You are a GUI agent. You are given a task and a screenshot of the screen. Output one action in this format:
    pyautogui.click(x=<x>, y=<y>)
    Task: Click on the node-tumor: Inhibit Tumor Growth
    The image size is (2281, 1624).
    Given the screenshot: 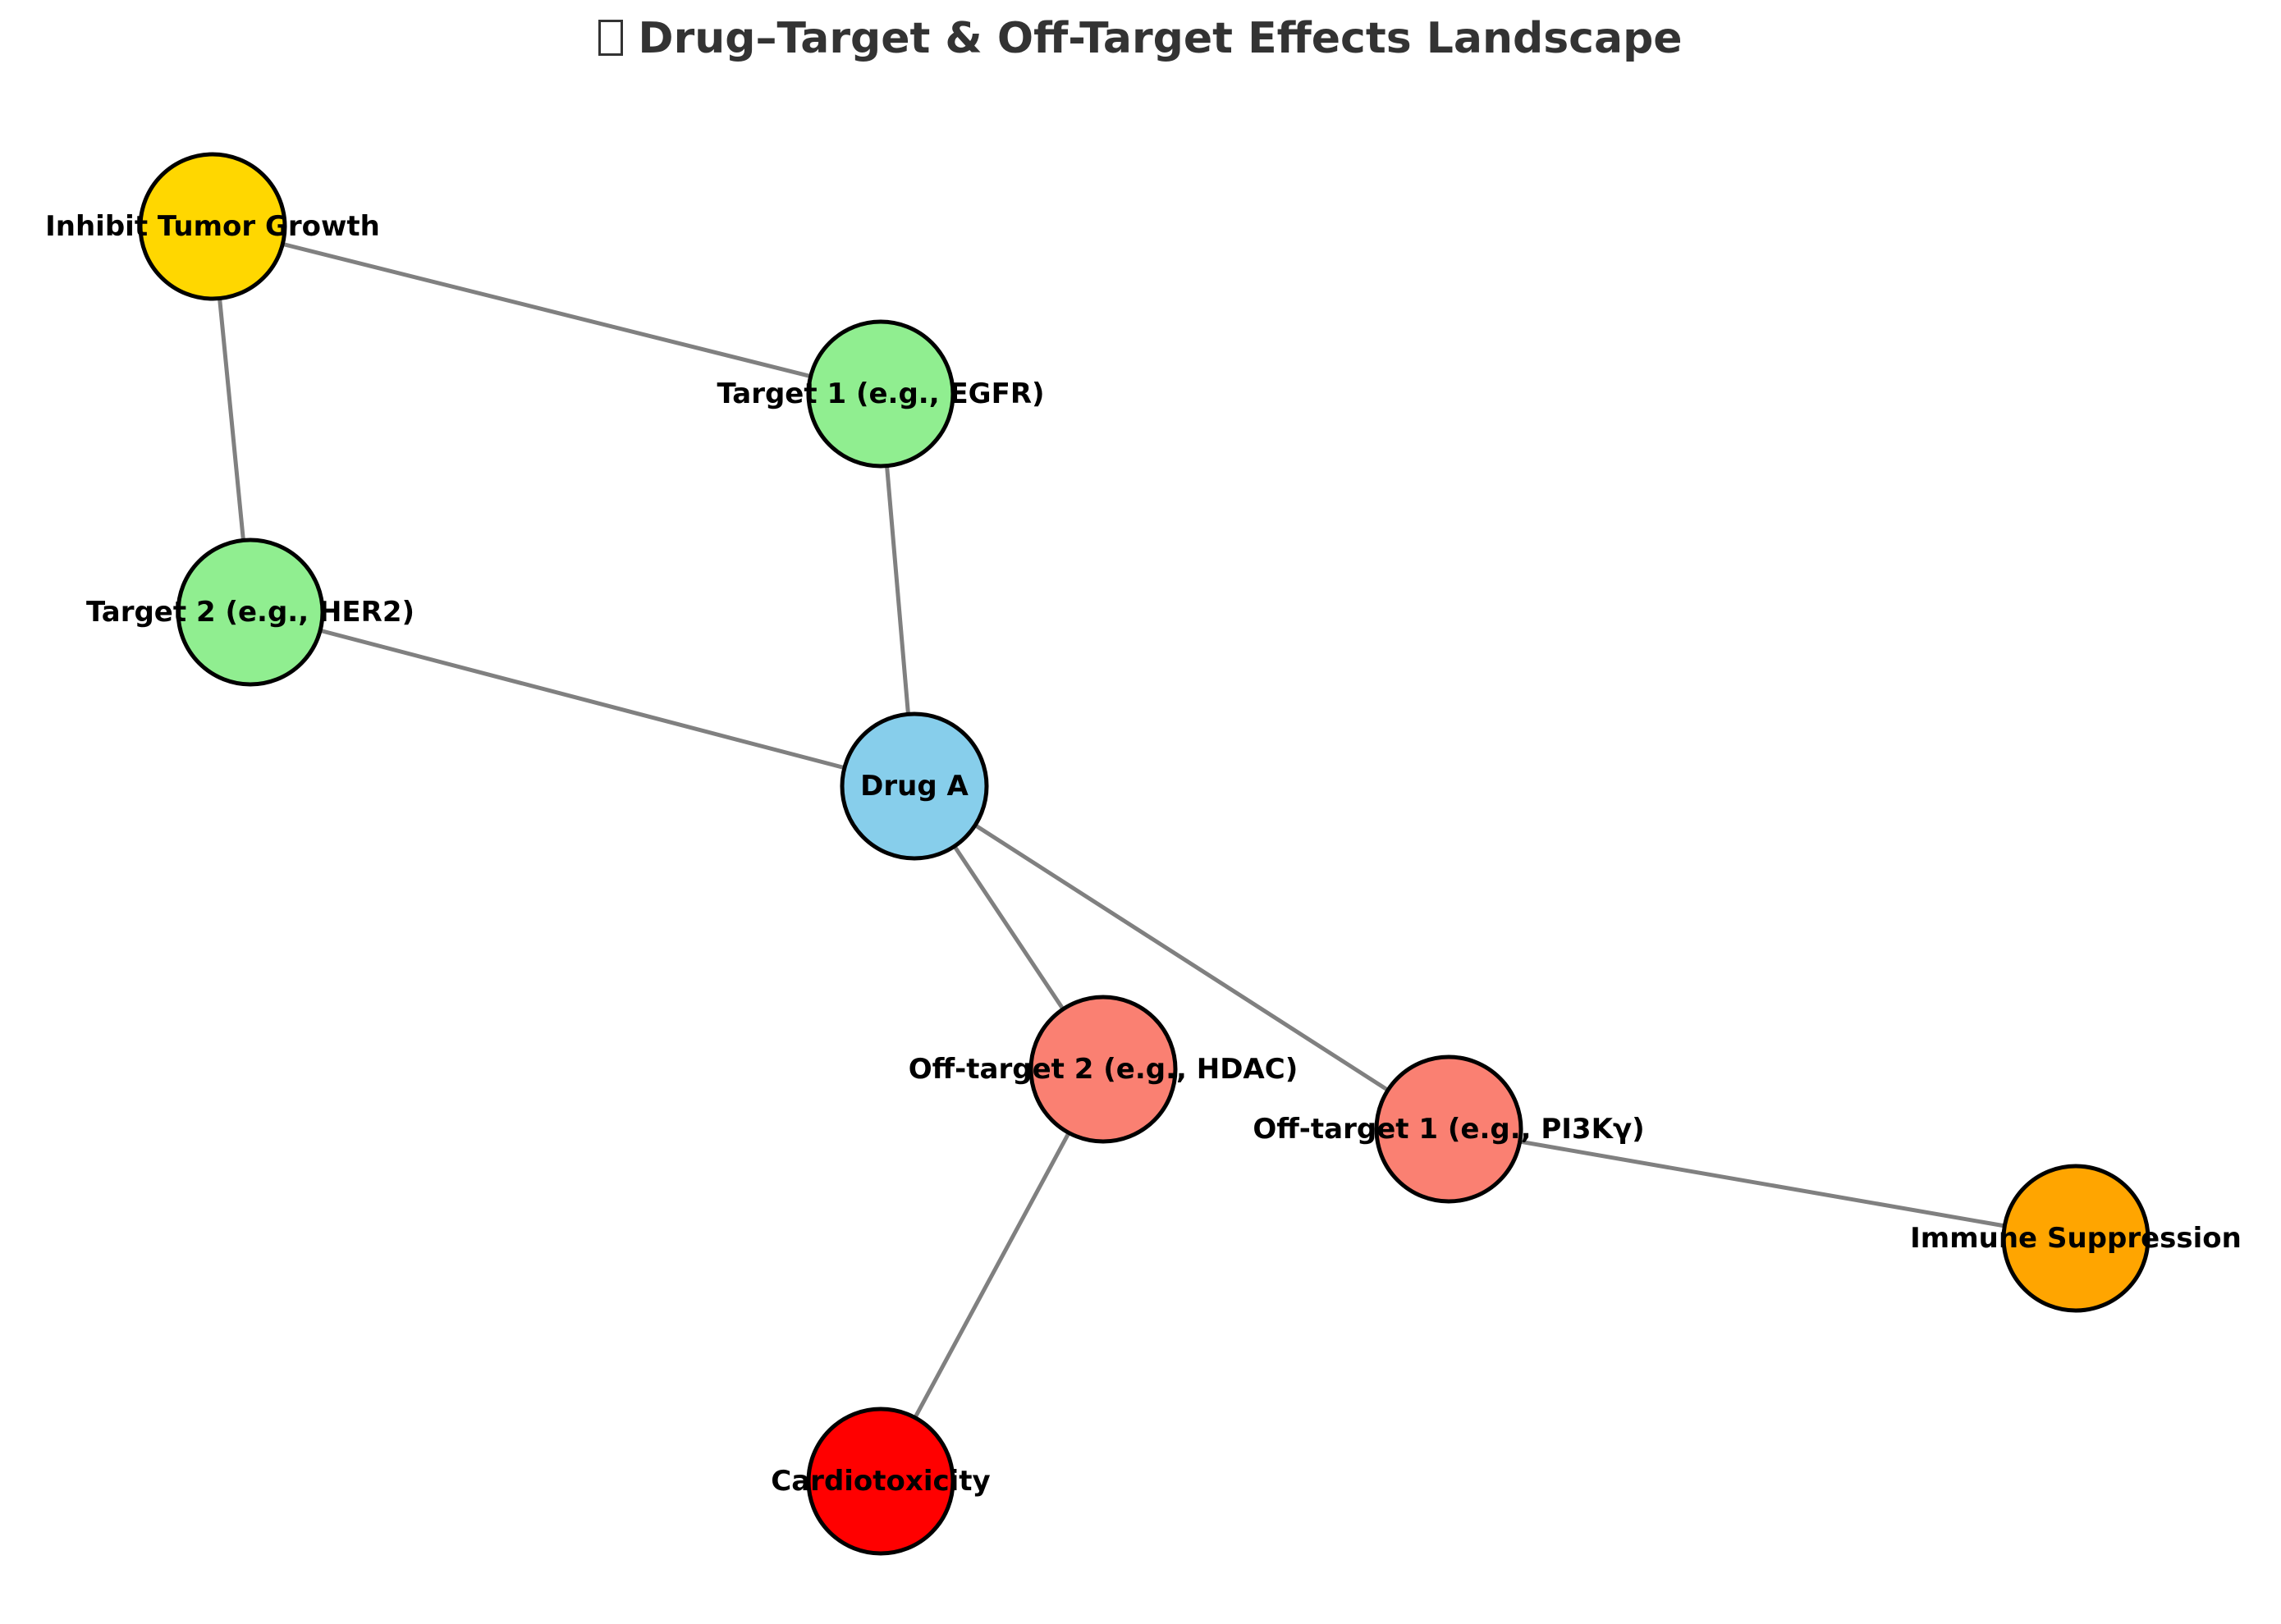 What is the action you would take?
    pyautogui.click(x=212, y=226)
    